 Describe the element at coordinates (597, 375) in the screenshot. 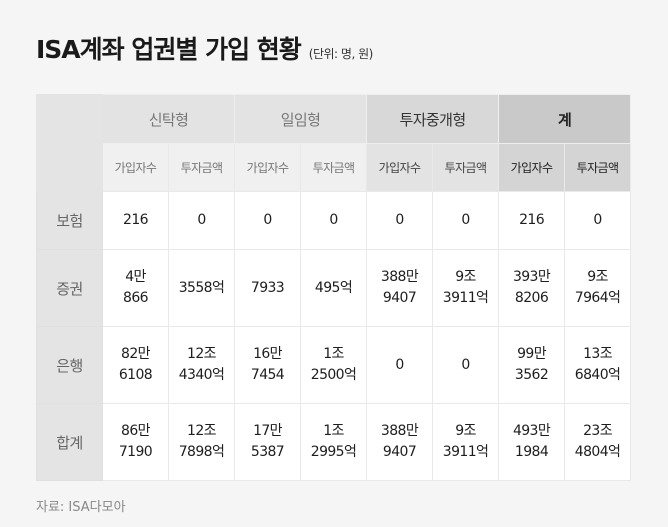

I see `cell-line: 6840억` at that location.